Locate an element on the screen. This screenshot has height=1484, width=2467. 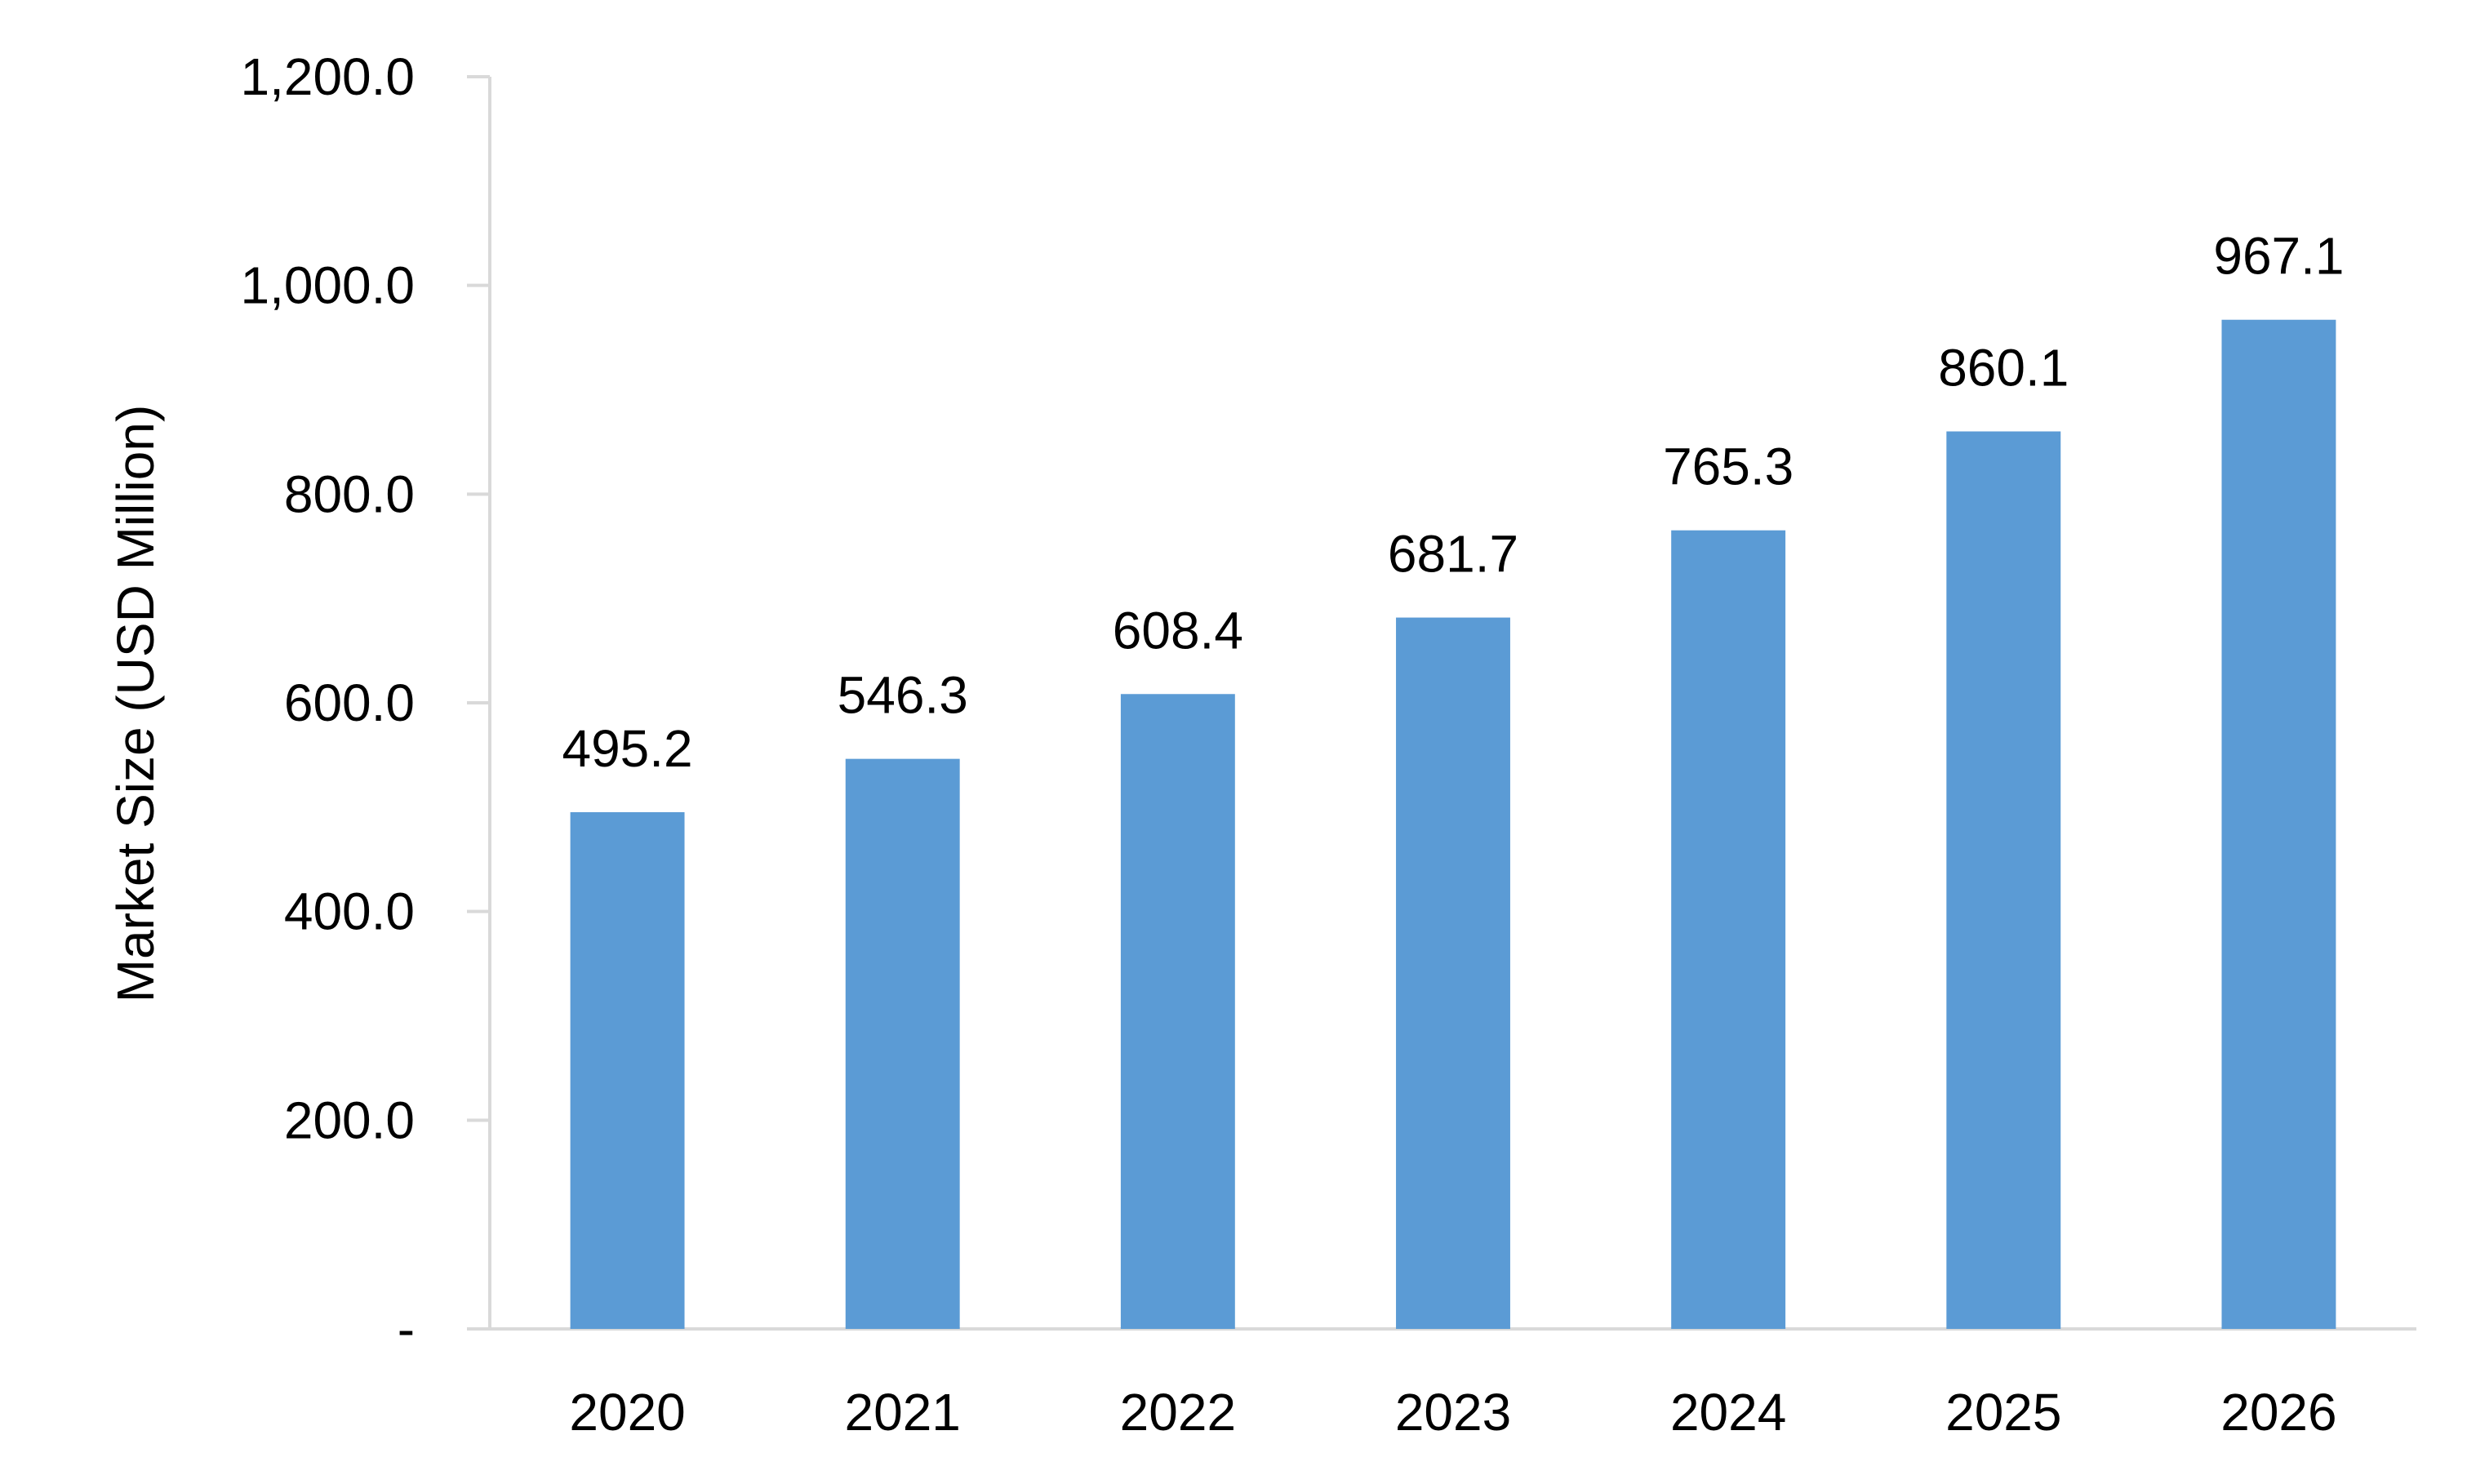
x-axis-tick-labels: 2020 2021 2022 2023 2024 2025 2026 is located at coordinates (1452, 1412).